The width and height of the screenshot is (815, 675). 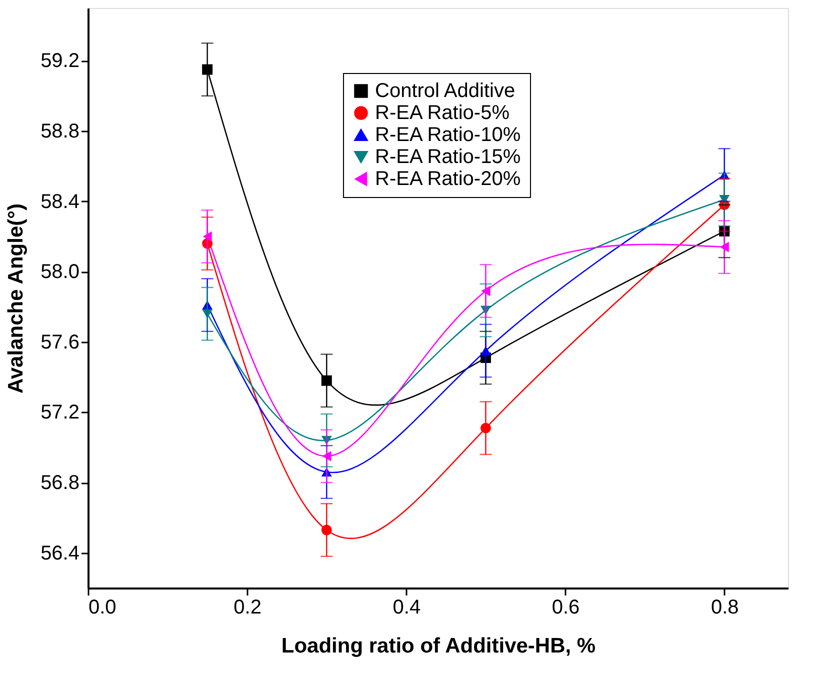 What do you see at coordinates (16, 298) in the screenshot?
I see `y-axis-title: Avalanche Angle(°)` at bounding box center [16, 298].